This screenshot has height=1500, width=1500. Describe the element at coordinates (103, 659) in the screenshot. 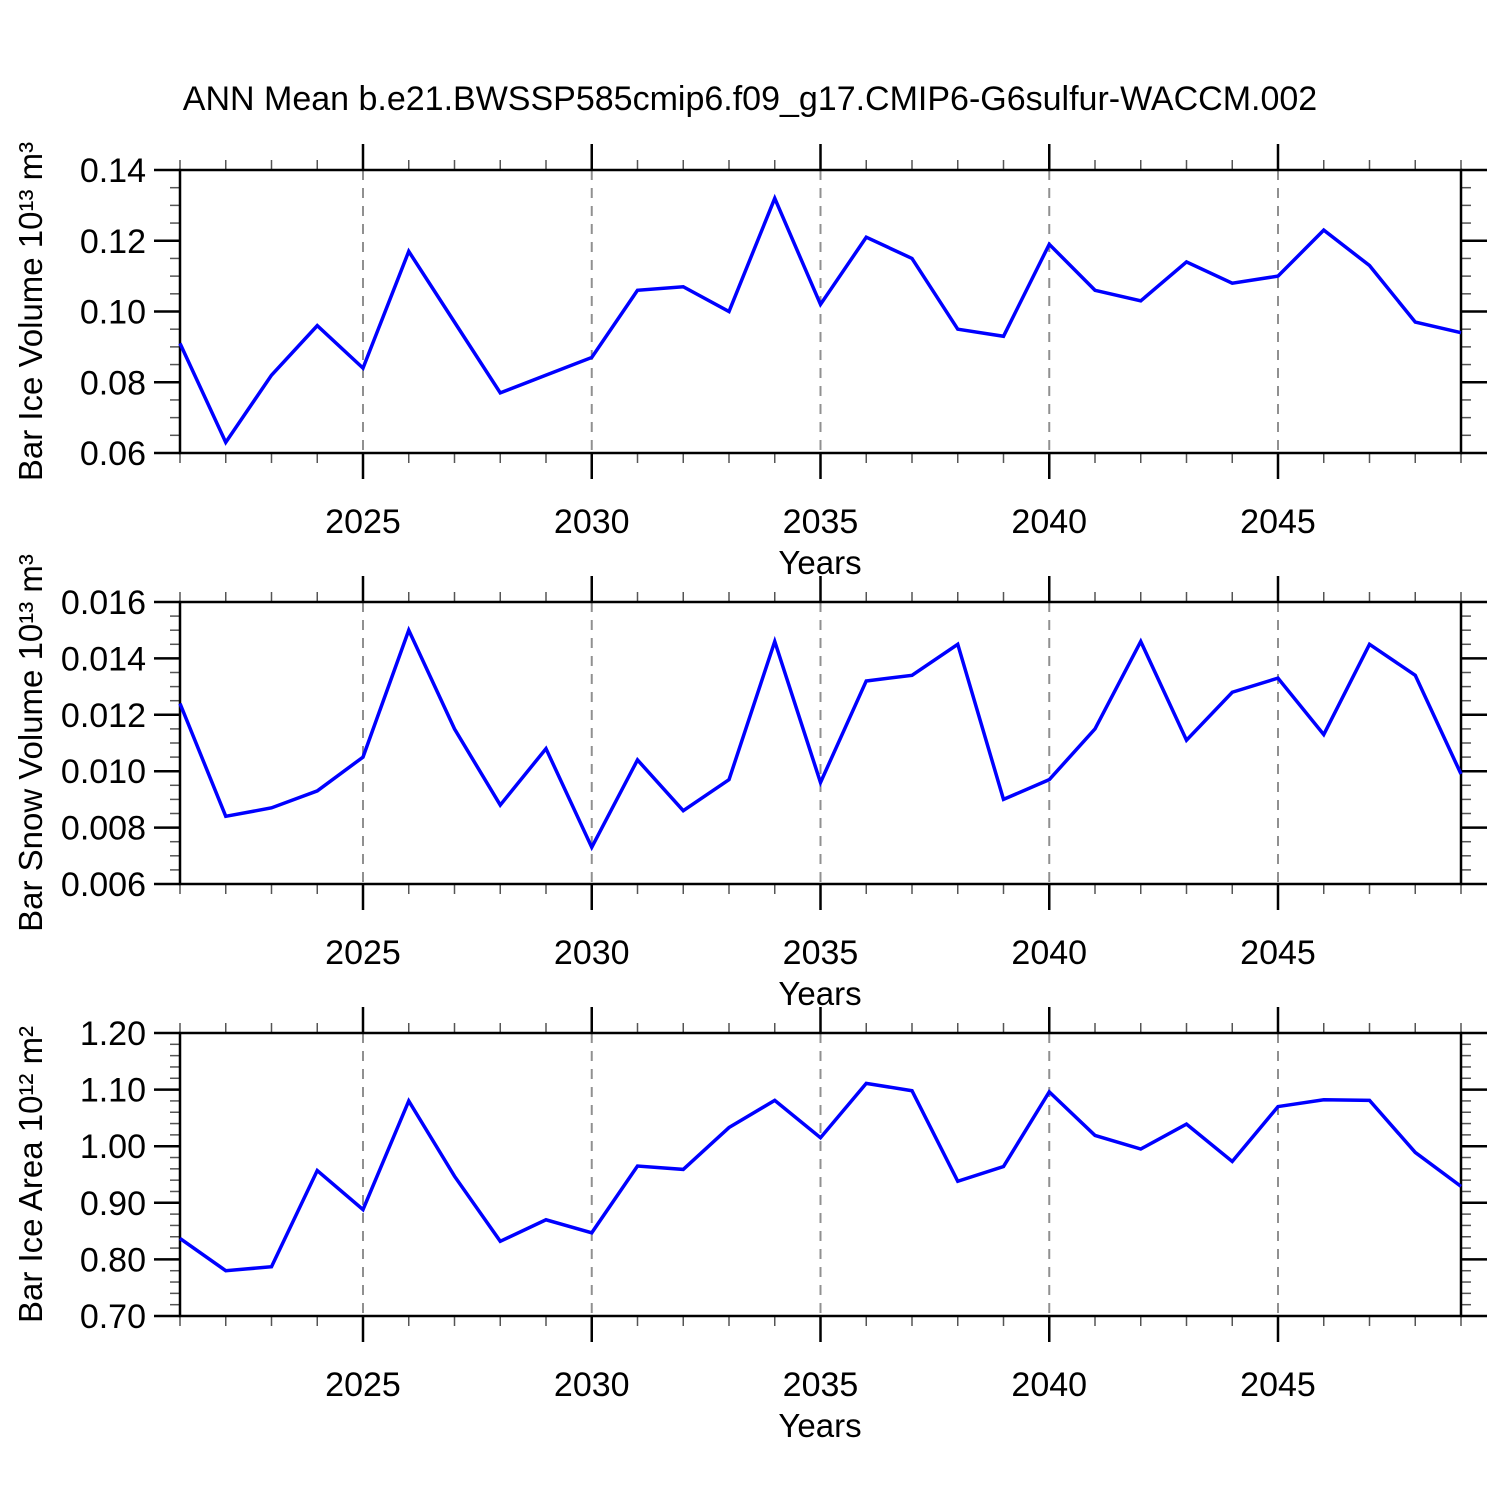

I see `y-tick-label: 0.014` at that location.